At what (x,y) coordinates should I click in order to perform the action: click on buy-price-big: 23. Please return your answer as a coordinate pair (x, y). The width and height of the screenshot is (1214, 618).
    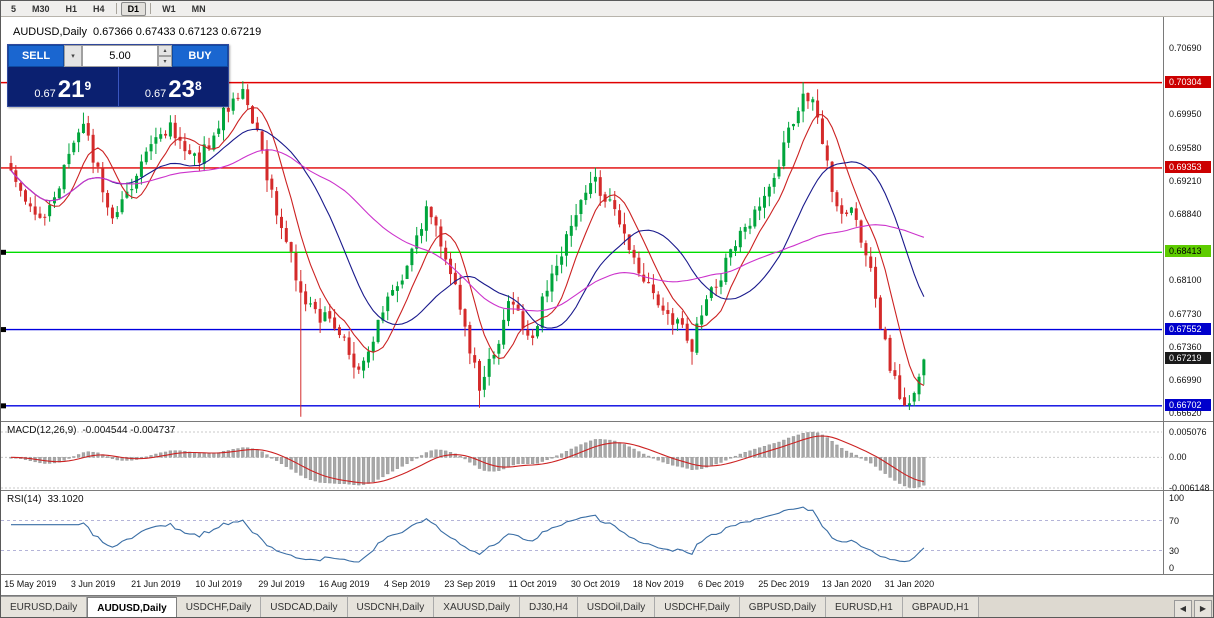
    Looking at the image, I should click on (181, 89).